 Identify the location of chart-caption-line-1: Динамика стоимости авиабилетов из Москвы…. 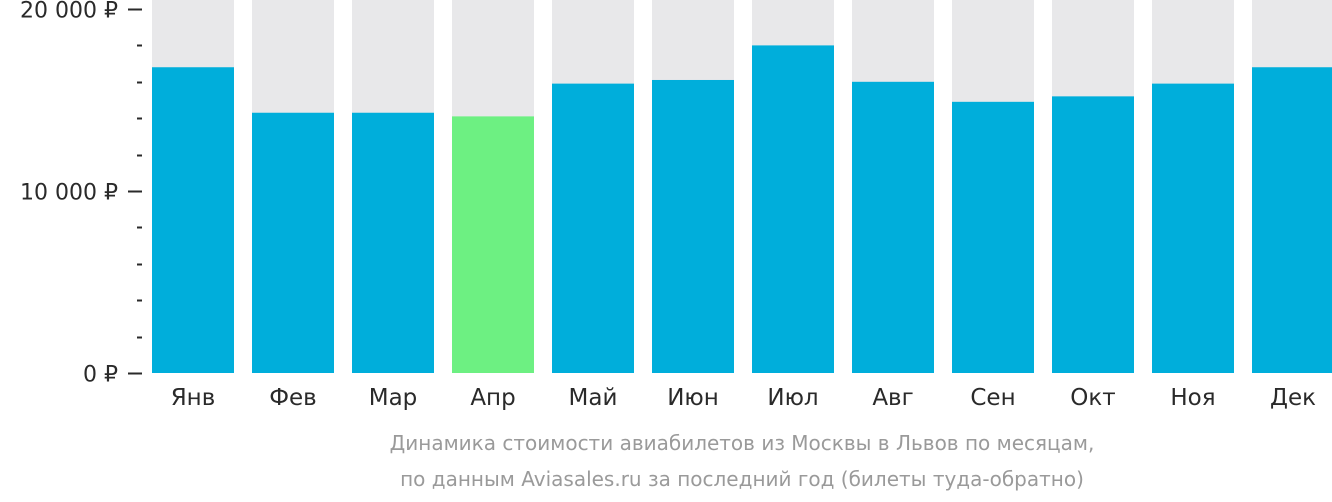
(742, 443).